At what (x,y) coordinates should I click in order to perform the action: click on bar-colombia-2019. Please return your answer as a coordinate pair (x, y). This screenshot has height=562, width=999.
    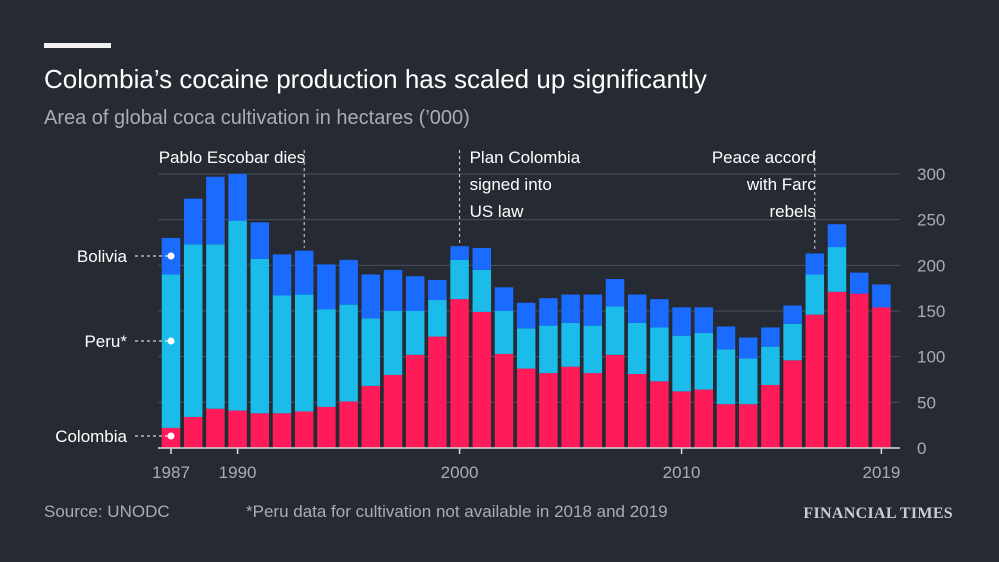
    Looking at the image, I should click on (881, 377).